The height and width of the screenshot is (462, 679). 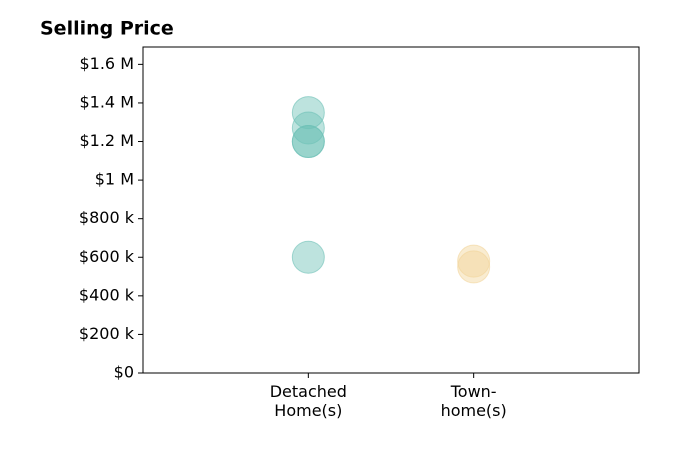 What do you see at coordinates (106, 140) in the screenshot?
I see `y-tick-label: $1.2 M` at bounding box center [106, 140].